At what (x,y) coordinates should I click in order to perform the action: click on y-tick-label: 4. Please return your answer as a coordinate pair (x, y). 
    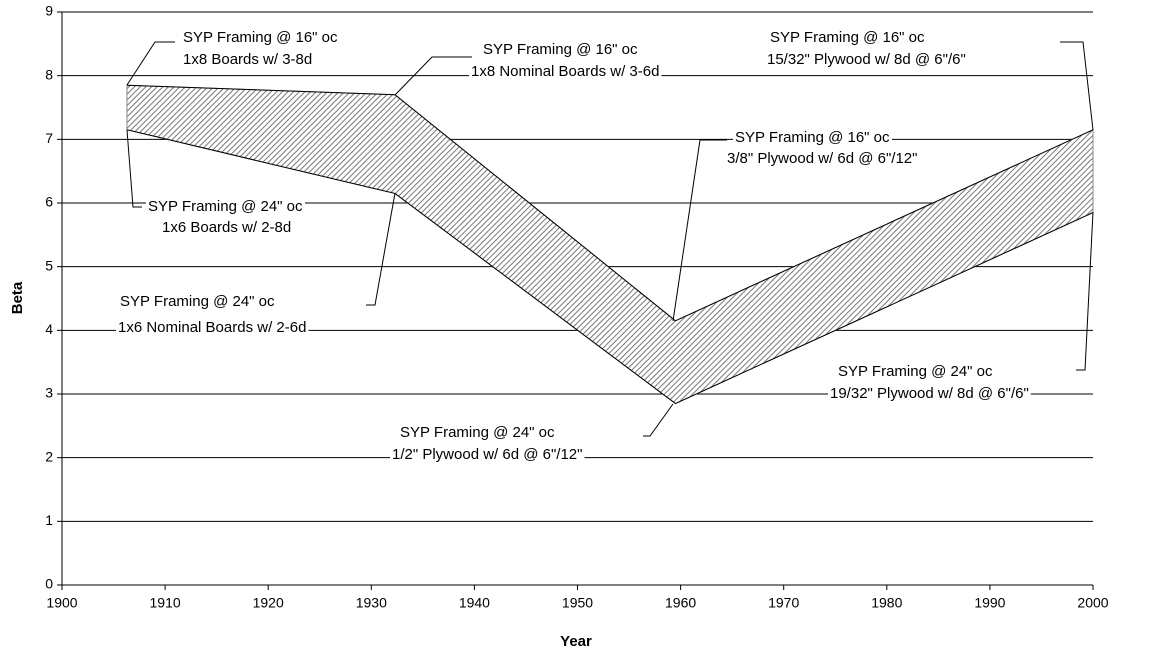
    Looking at the image, I should click on (49, 329).